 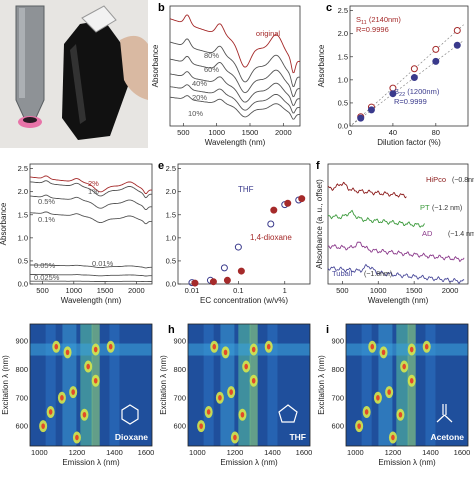 I want to click on y-tick-label: 2.0, so click(x=23, y=191).